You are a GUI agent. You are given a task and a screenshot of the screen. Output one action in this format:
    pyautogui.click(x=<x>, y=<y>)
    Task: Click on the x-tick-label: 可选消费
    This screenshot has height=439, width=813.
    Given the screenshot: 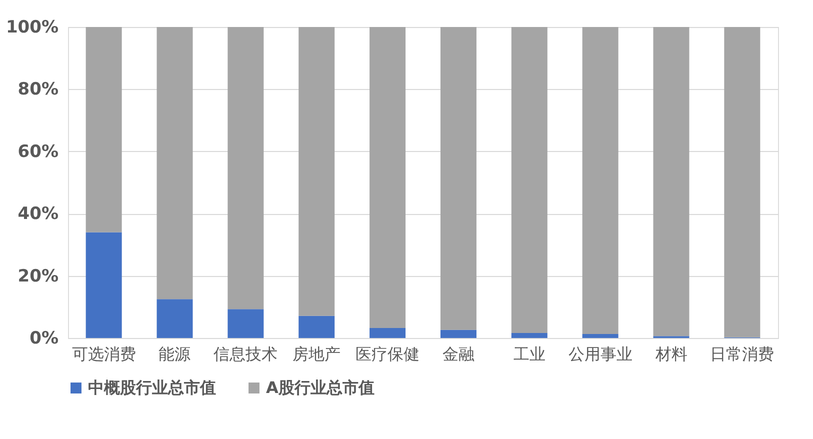 What is the action you would take?
    pyautogui.click(x=104, y=354)
    